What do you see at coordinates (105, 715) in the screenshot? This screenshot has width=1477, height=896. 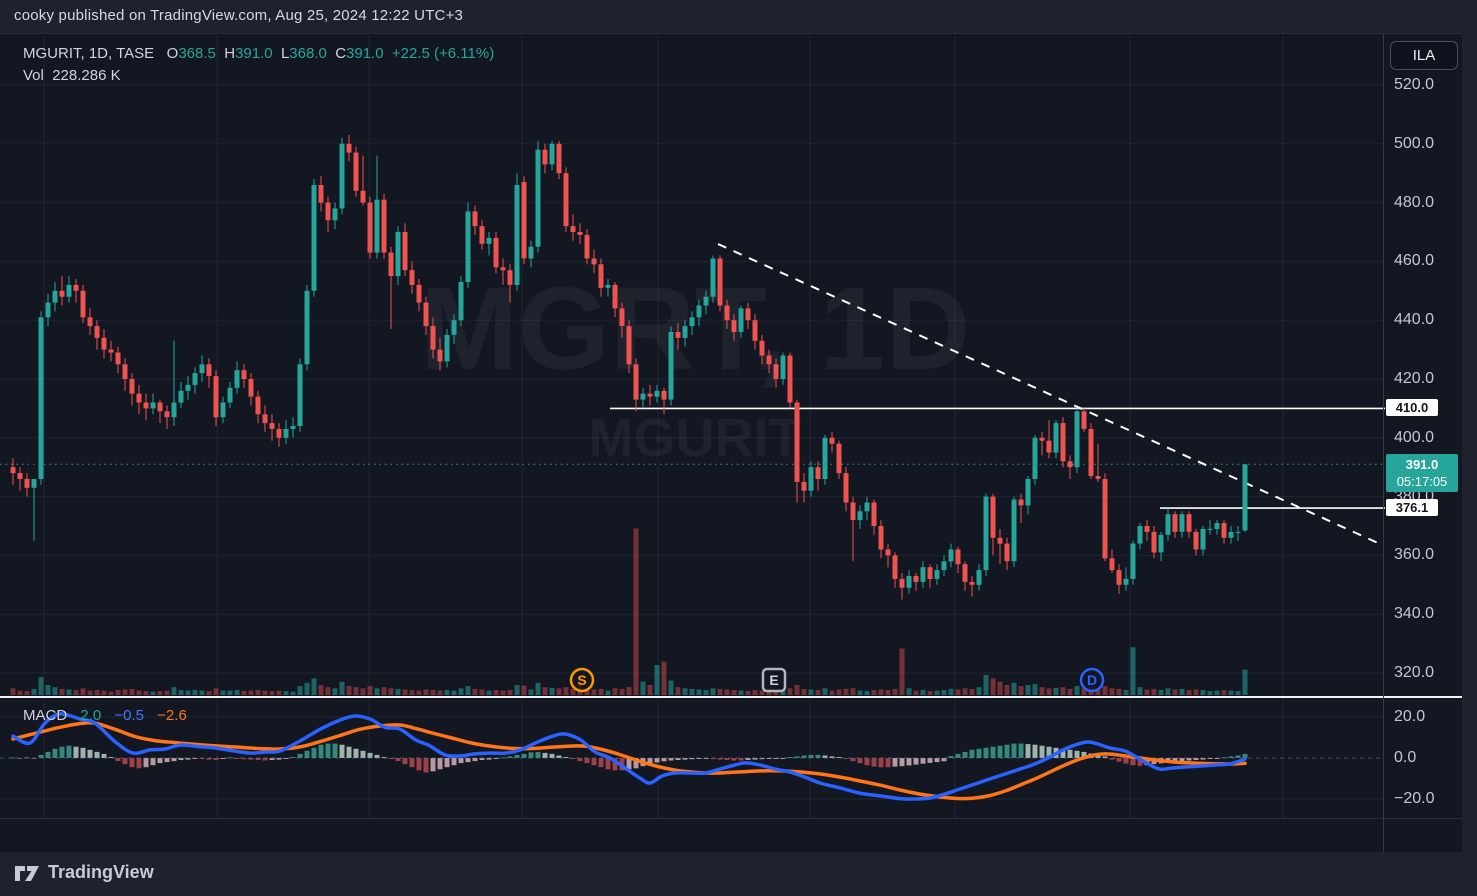 I see `macd-legend: MACD 2.0 −0.5 −2.6` at bounding box center [105, 715].